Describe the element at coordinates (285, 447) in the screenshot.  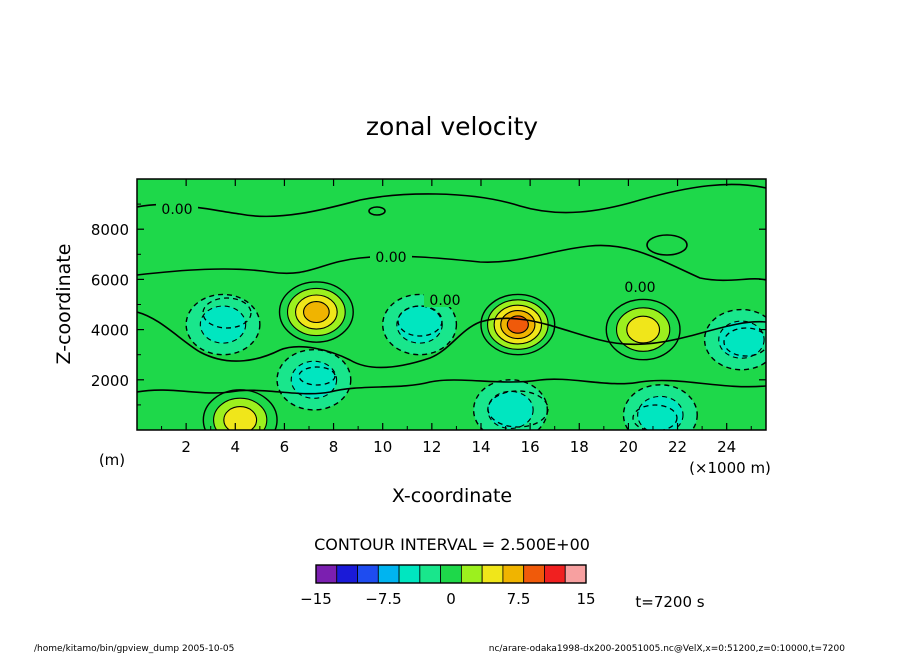
I see `x-tick-label: 6` at that location.